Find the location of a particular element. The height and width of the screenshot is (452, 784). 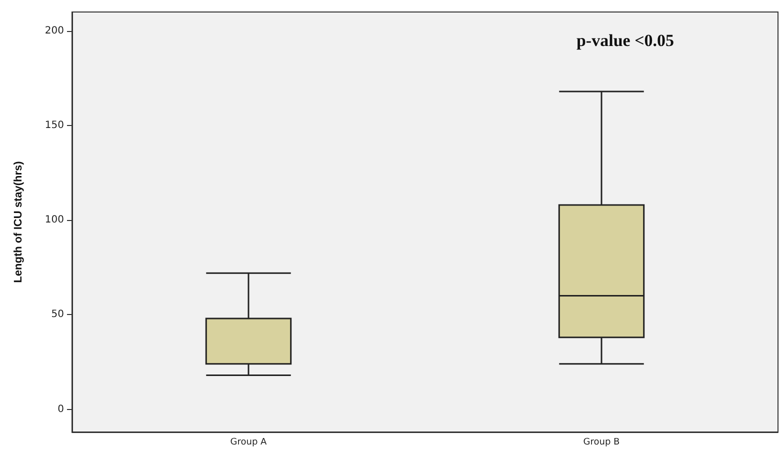

y-tick-label: 150 is located at coordinates (54, 126).